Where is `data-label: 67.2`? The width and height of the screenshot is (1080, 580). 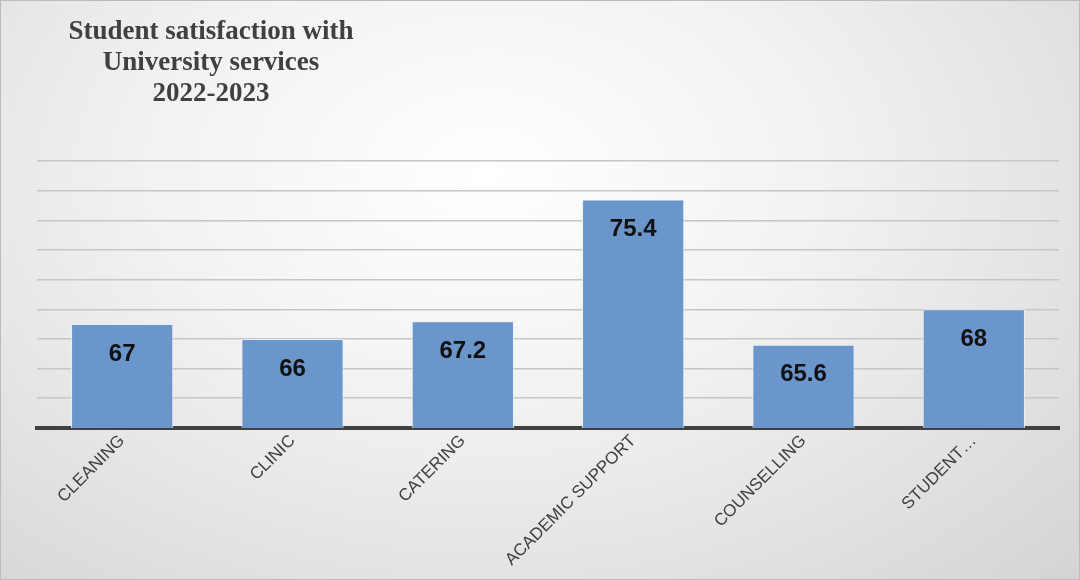
data-label: 67.2 is located at coordinates (463, 349).